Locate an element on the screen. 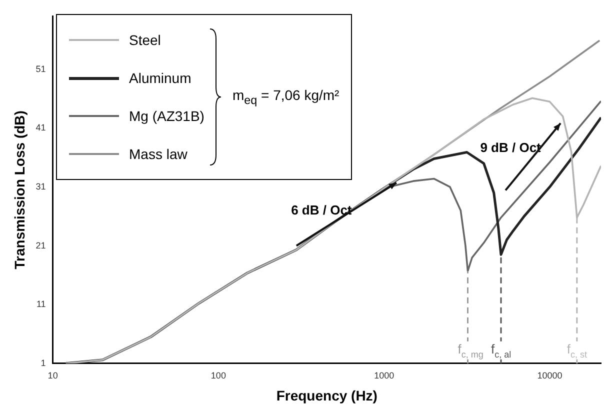 This screenshot has width=613, height=417. x-tick-label: 1000 is located at coordinates (384, 375).